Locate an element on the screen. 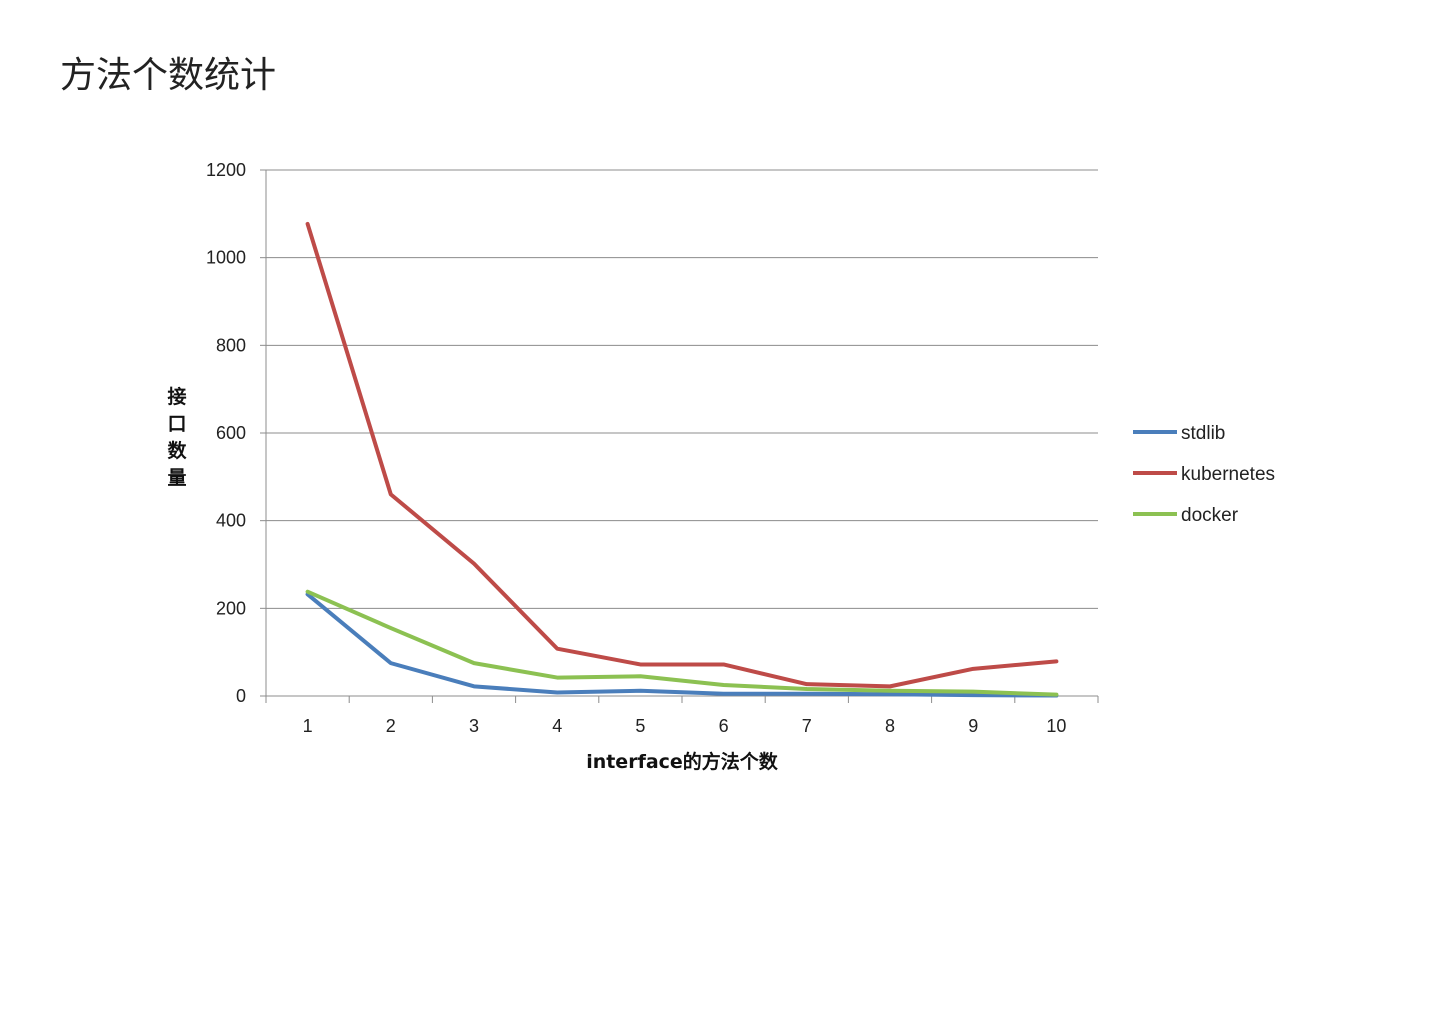  y-axis-label-char: 数 is located at coordinates (177, 450).